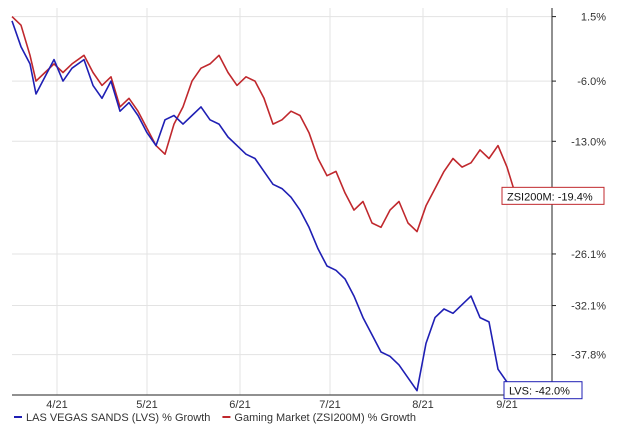 This screenshot has width=620, height=432. What do you see at coordinates (588, 307) in the screenshot?
I see `y-tick-label: -32.1%` at bounding box center [588, 307].